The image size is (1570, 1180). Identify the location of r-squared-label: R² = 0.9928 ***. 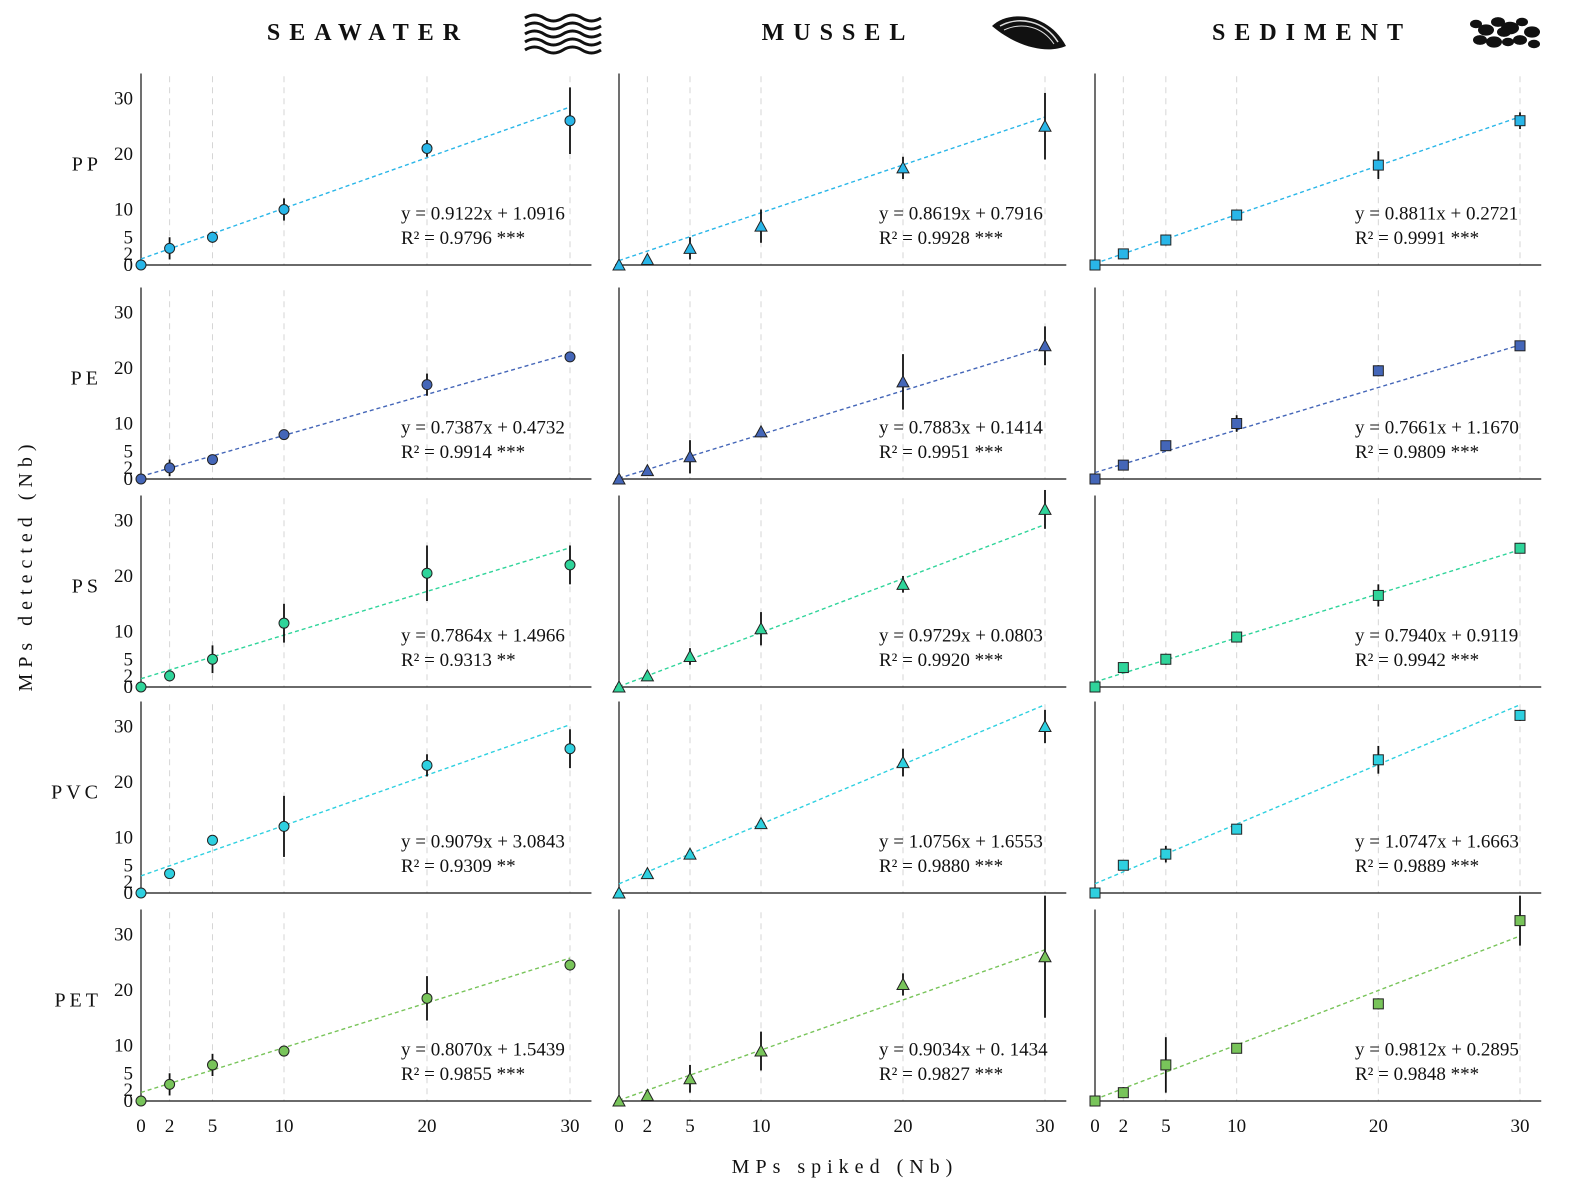
(941, 238).